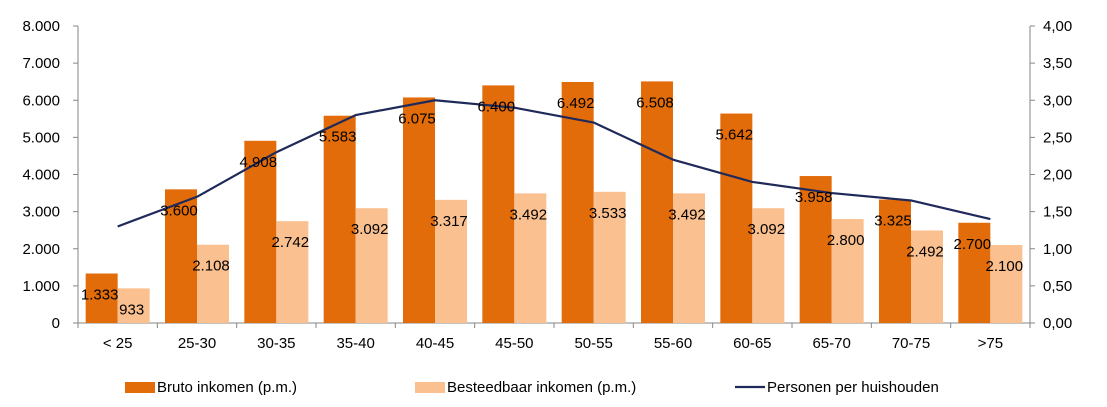 The image size is (1107, 407). What do you see at coordinates (1057, 175) in the screenshot?
I see `y-right-tick-label: 2,00` at bounding box center [1057, 175].